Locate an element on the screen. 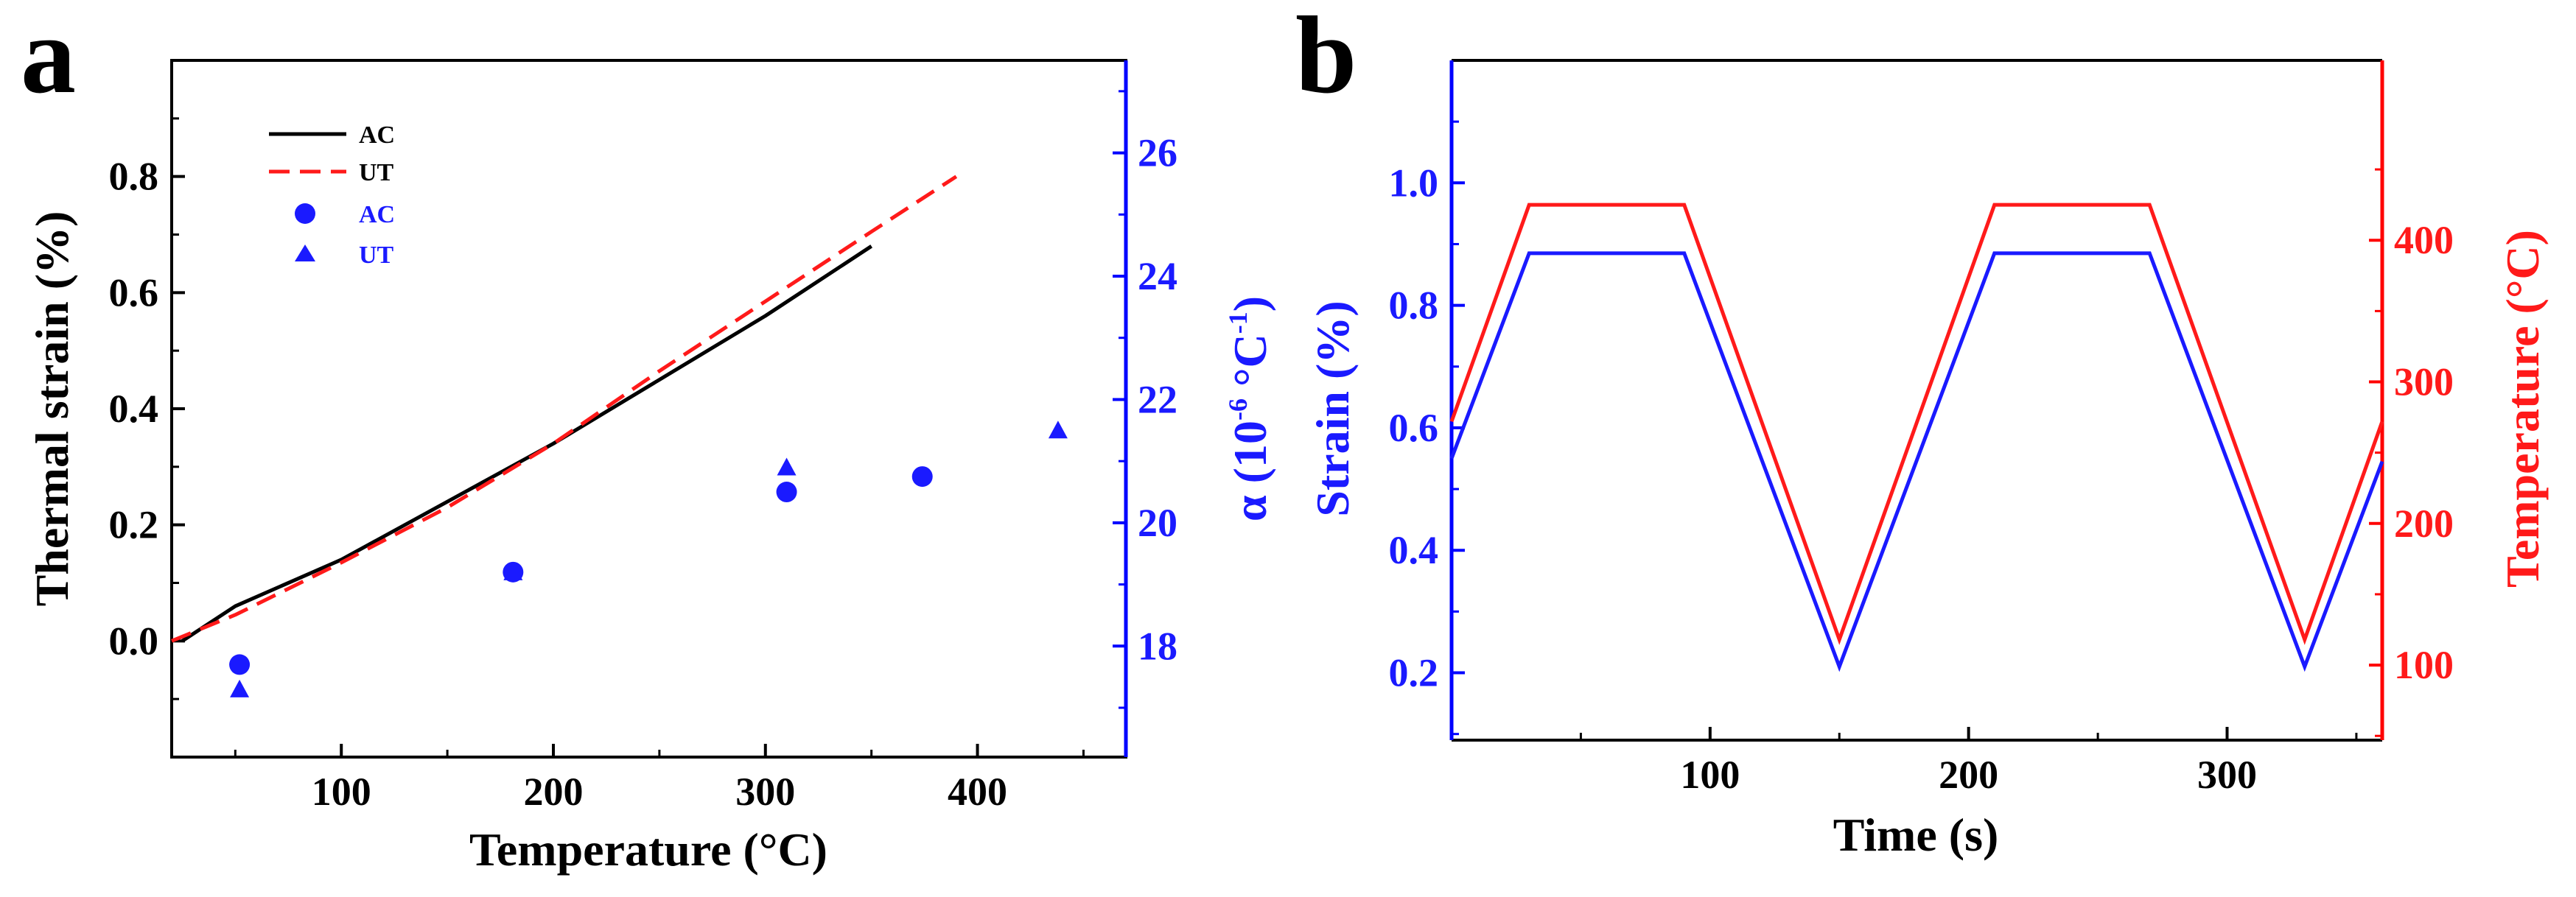 The height and width of the screenshot is (897, 2576). y2-tick-label-b: 100 is located at coordinates (2424, 665).